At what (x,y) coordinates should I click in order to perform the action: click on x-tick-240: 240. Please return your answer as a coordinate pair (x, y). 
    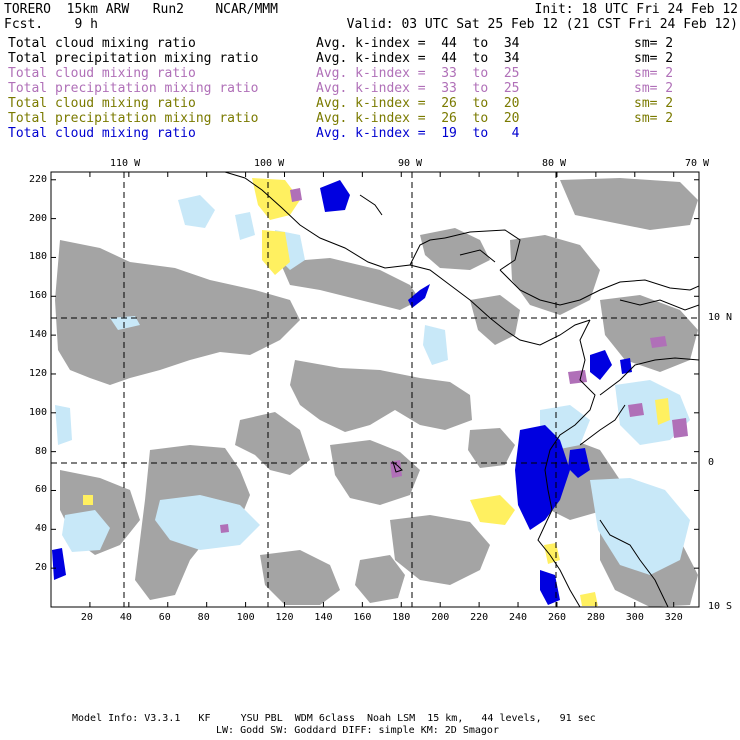
    Looking at the image, I should click on (518, 617).